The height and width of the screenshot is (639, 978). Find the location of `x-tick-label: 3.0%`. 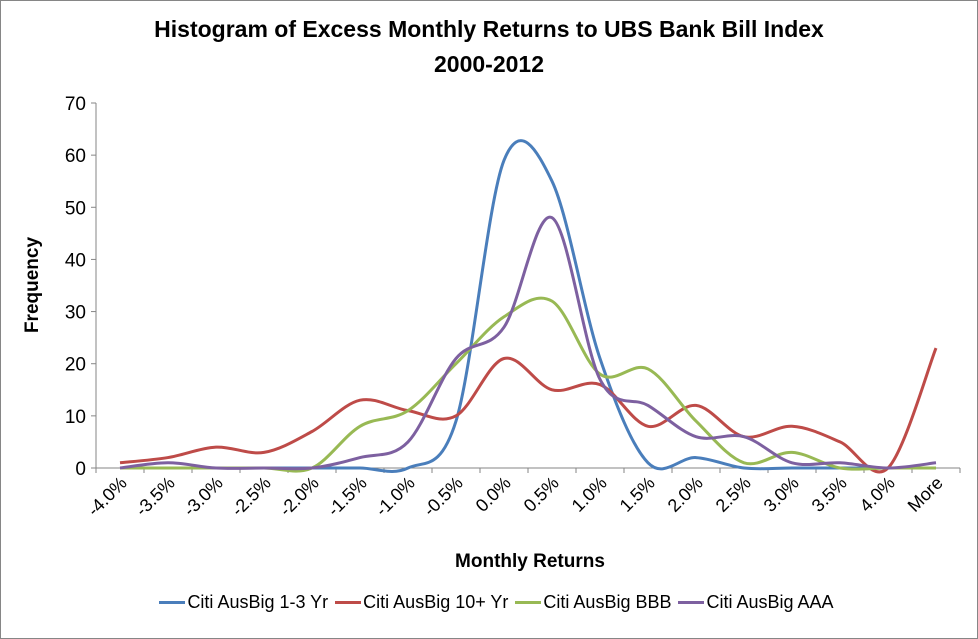

x-tick-label: 3.0% is located at coordinates (781, 494).